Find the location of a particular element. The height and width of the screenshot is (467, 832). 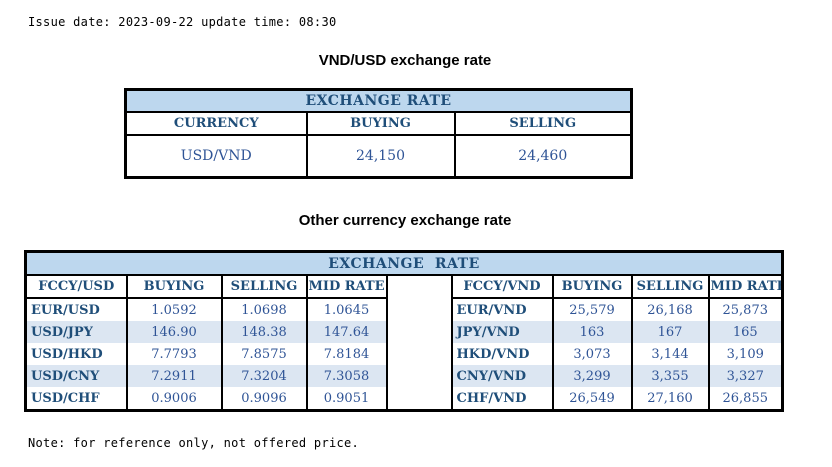

column-header-buying-left: BUYING is located at coordinates (174, 287).